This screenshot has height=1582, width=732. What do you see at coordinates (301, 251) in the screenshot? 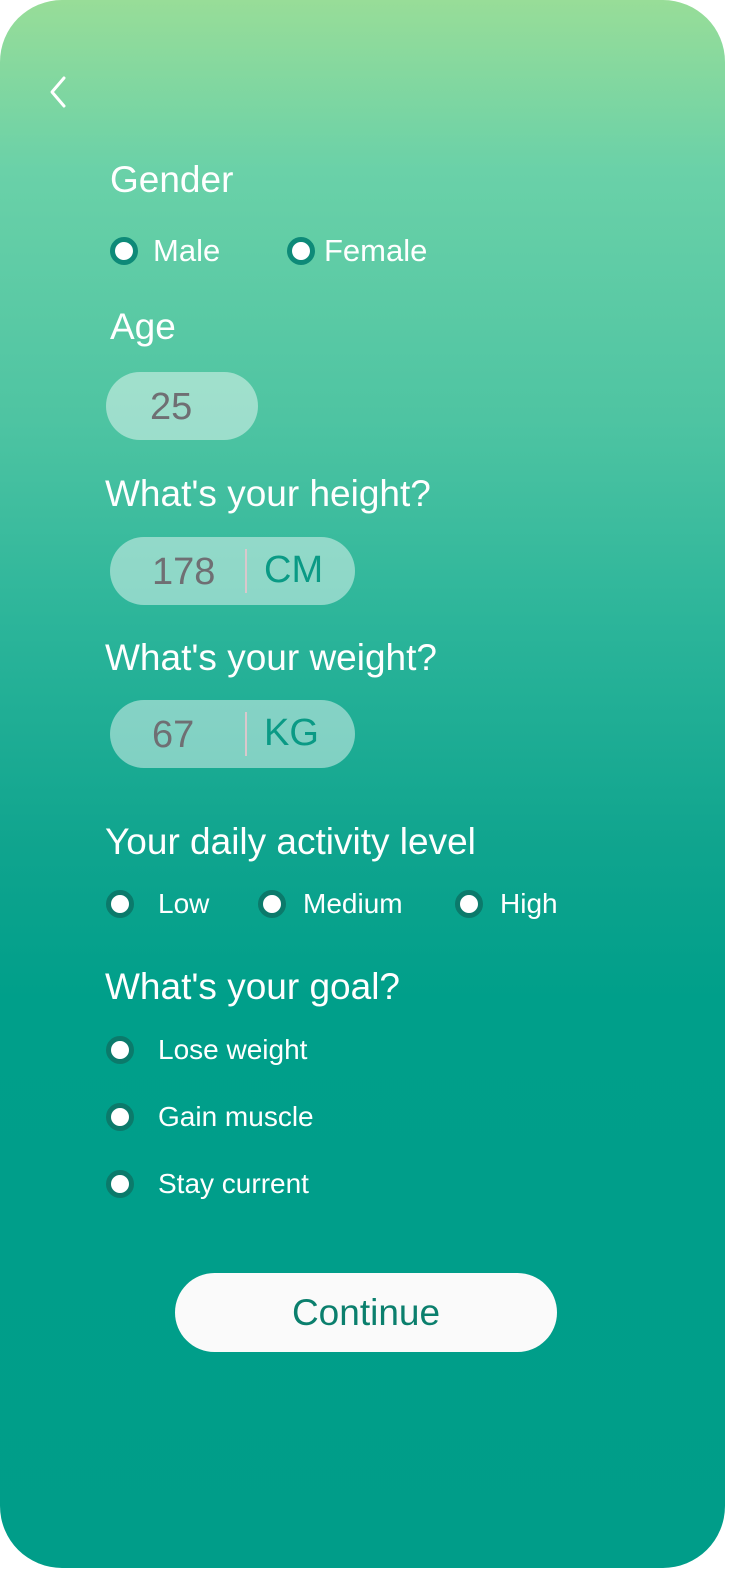
I see `gender-female-radio` at bounding box center [301, 251].